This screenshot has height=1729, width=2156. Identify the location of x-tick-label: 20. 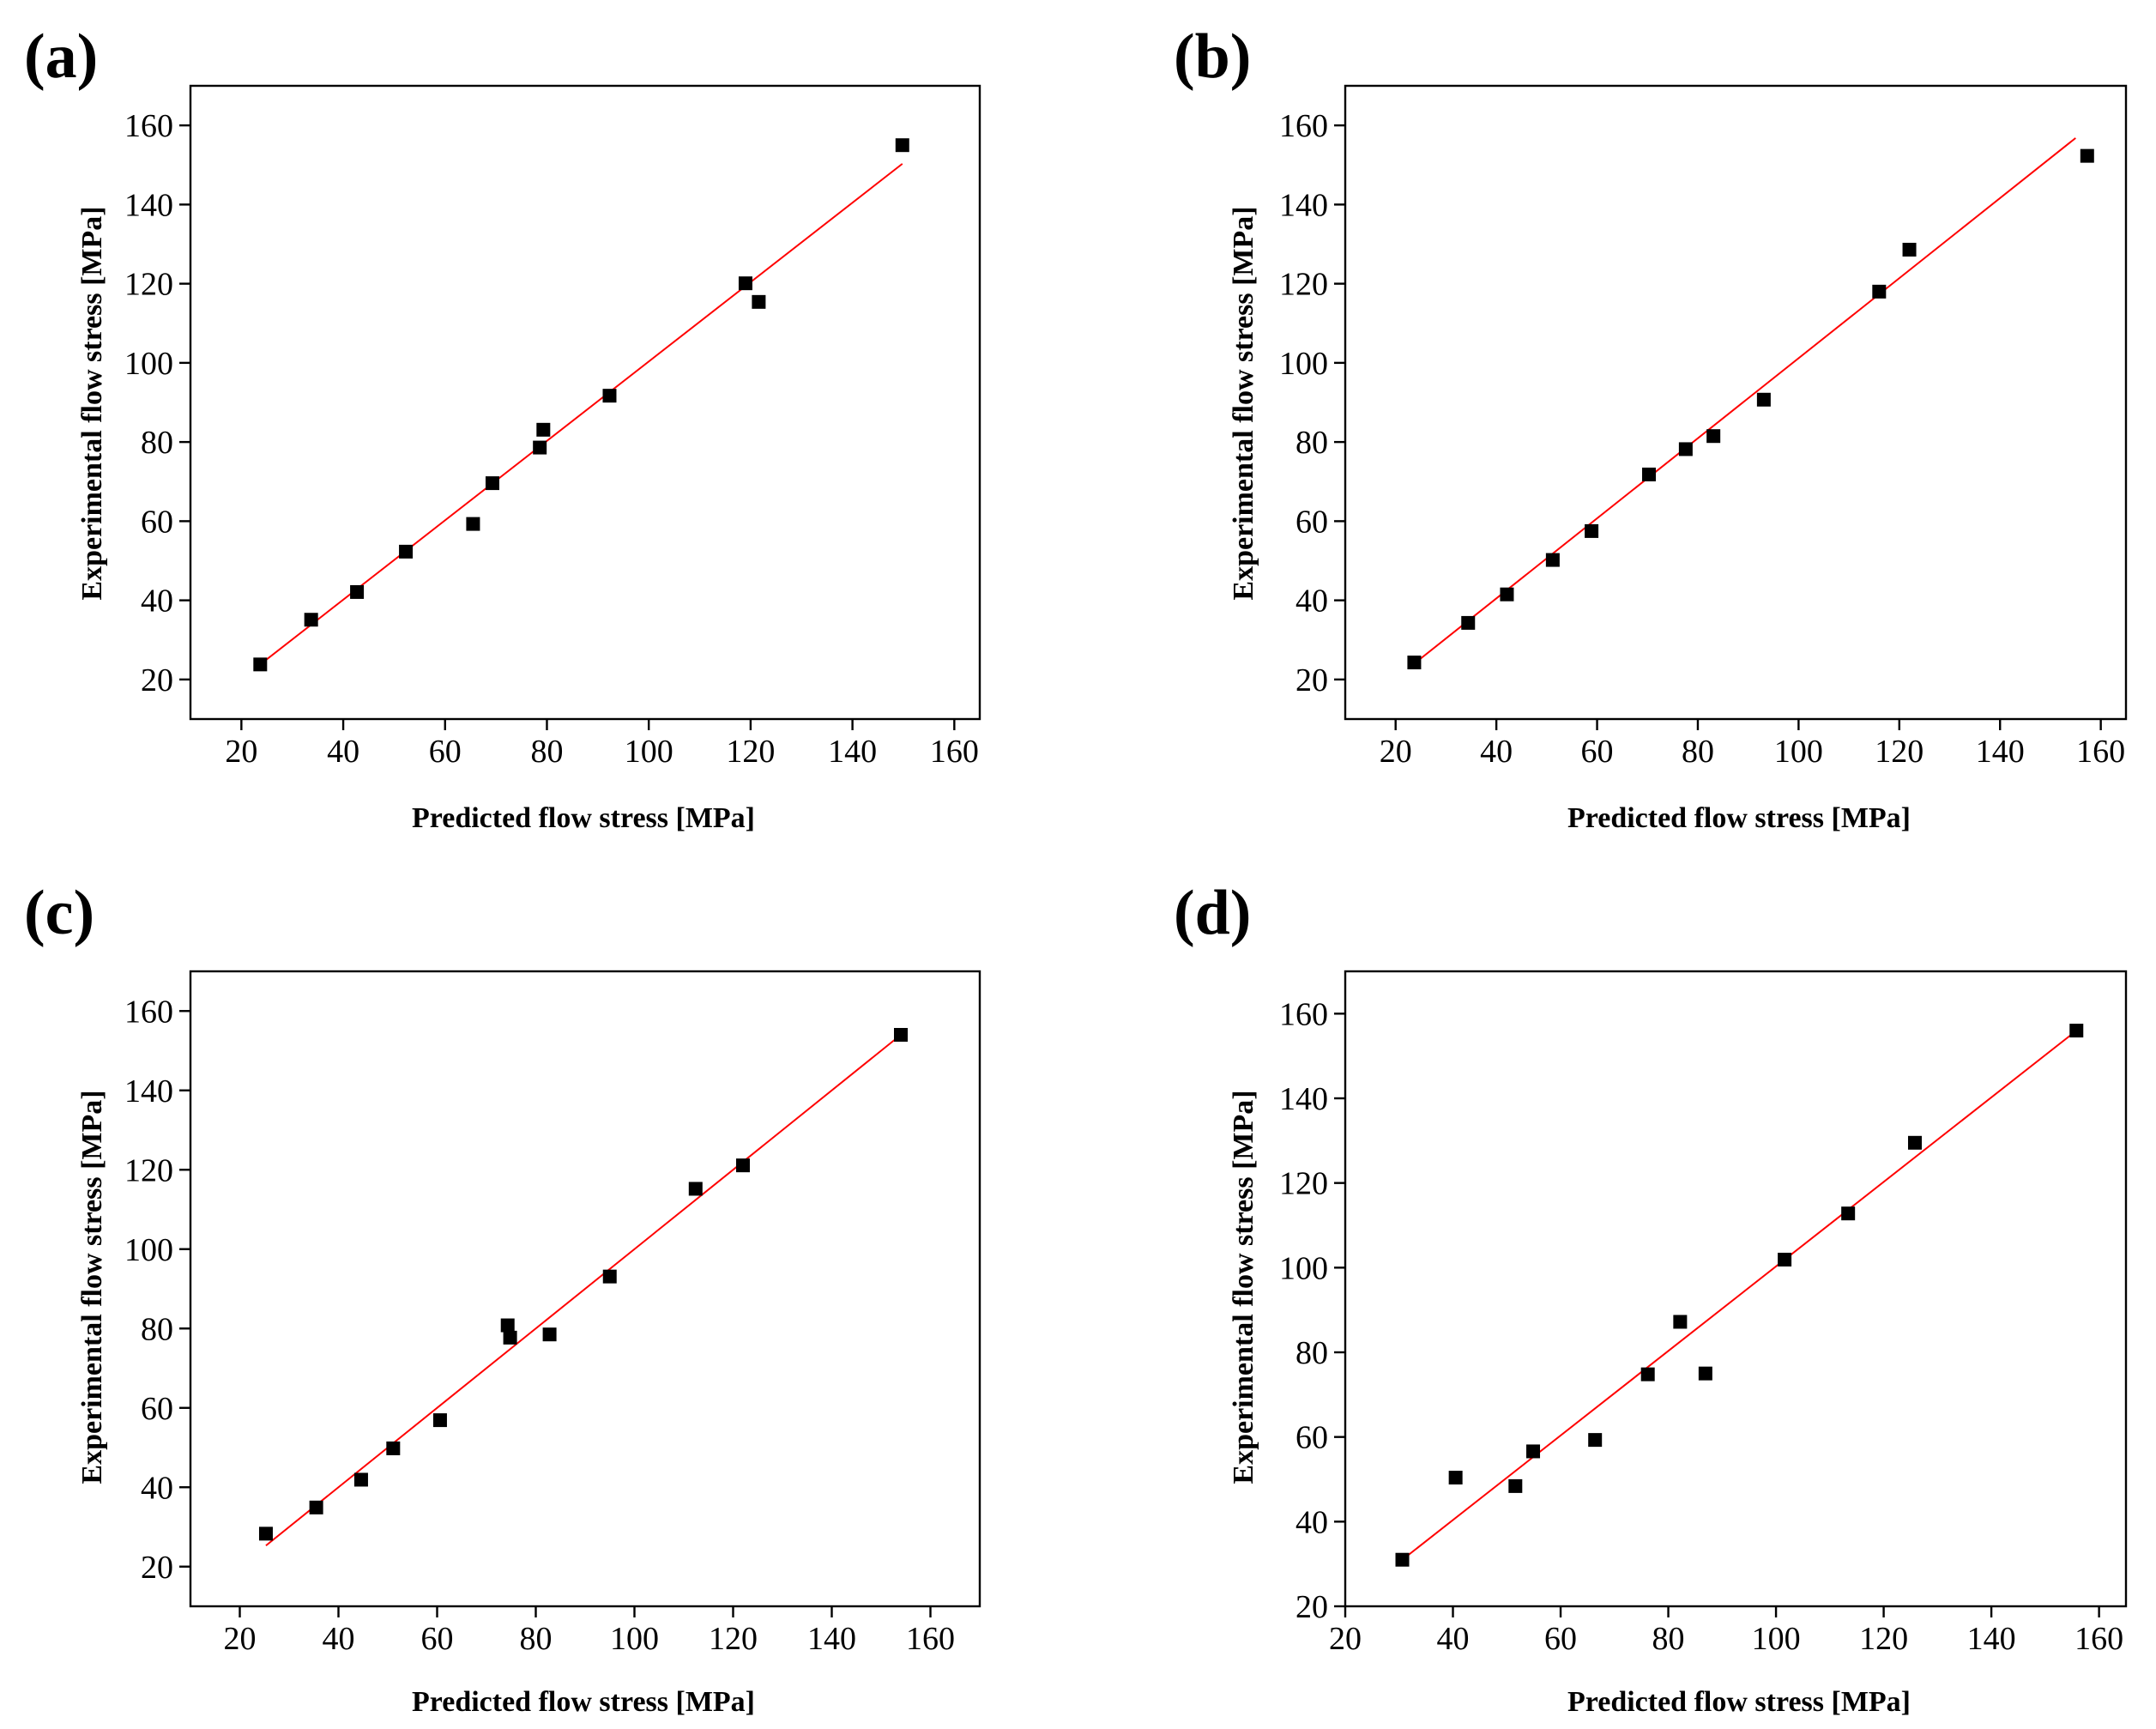
(241, 1639).